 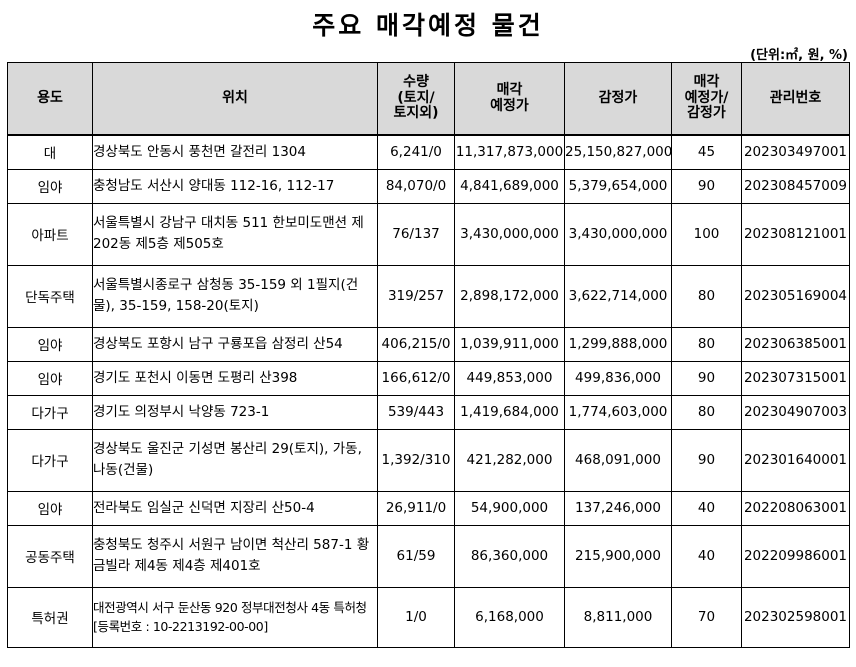 What do you see at coordinates (50, 234) in the screenshot?
I see `cell-use: 아파트` at bounding box center [50, 234].